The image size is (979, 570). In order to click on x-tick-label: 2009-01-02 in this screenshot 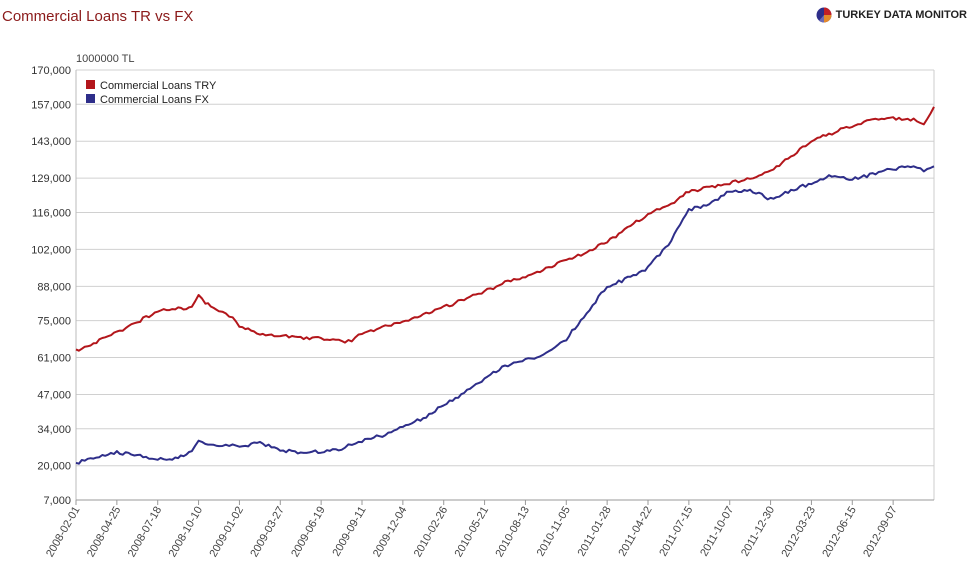, I will do `click(226, 532)`.